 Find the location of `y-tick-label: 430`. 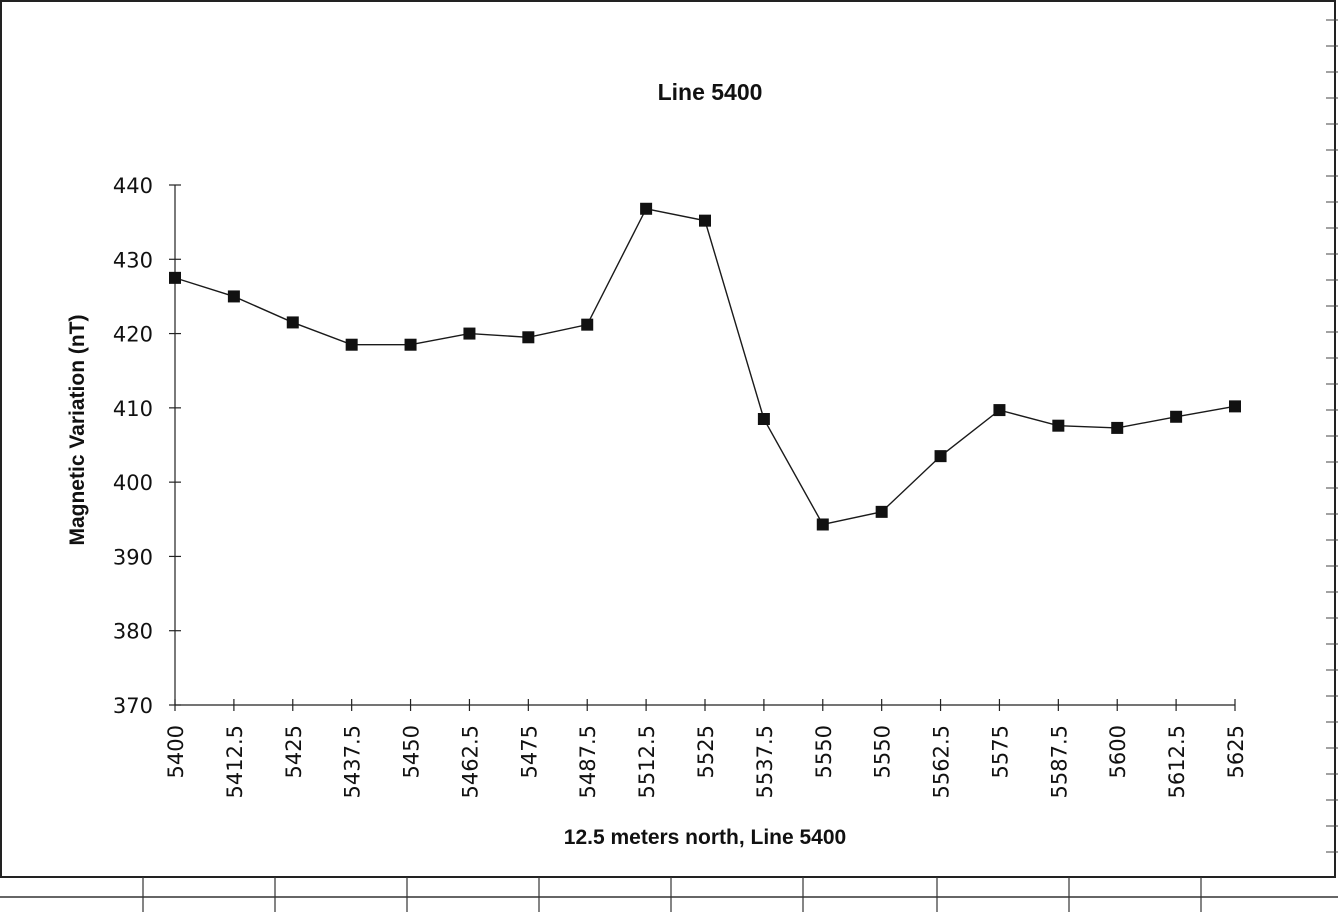

y-tick-label: 430 is located at coordinates (133, 260).